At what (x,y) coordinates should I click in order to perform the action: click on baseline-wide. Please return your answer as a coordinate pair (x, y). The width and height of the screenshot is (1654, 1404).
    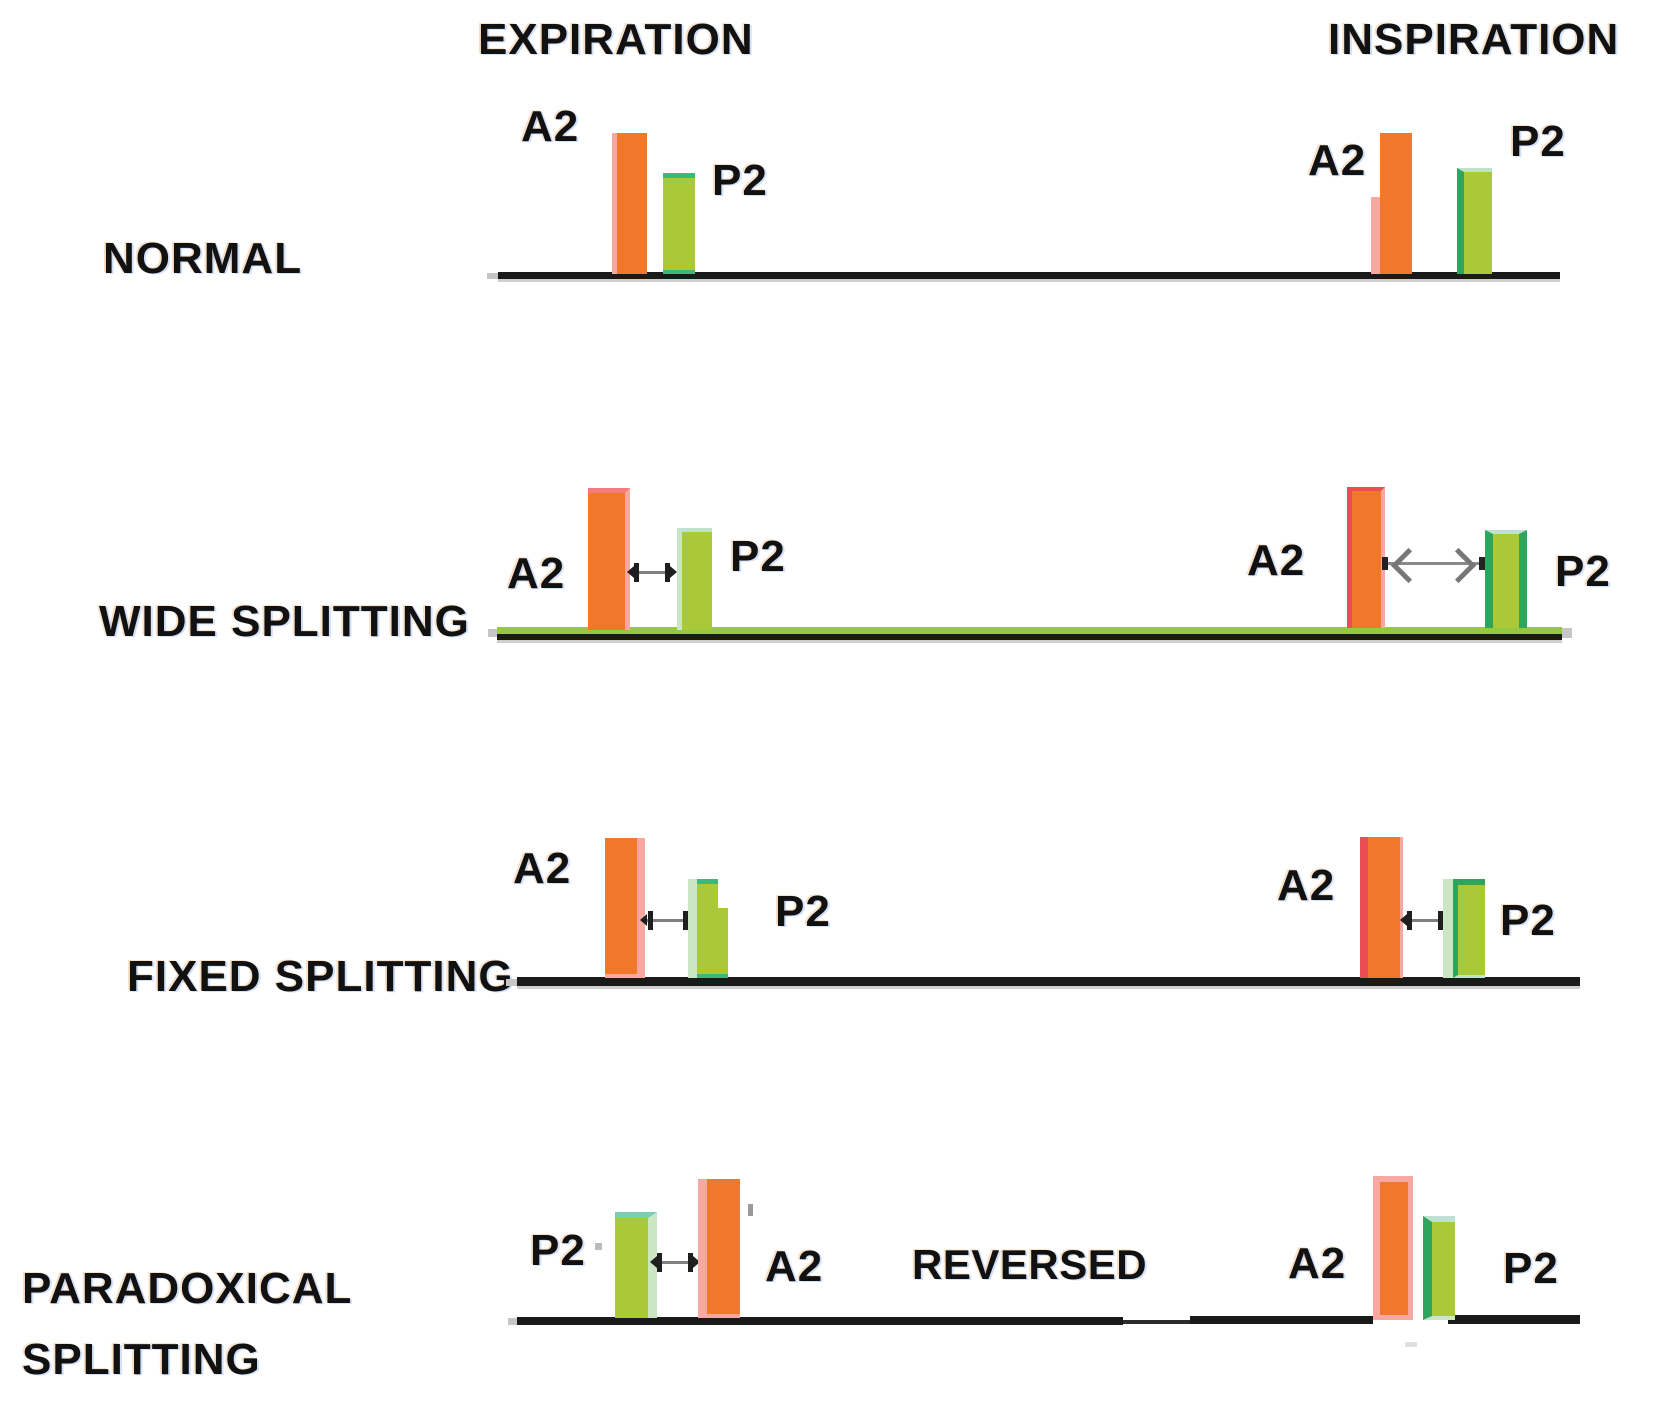
    Looking at the image, I should click on (1029, 637).